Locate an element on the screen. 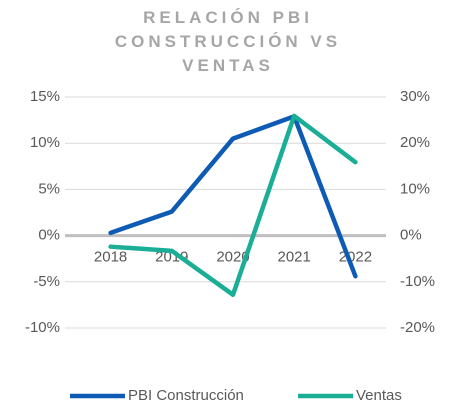  y-tick-label: 0% is located at coordinates (49, 235).